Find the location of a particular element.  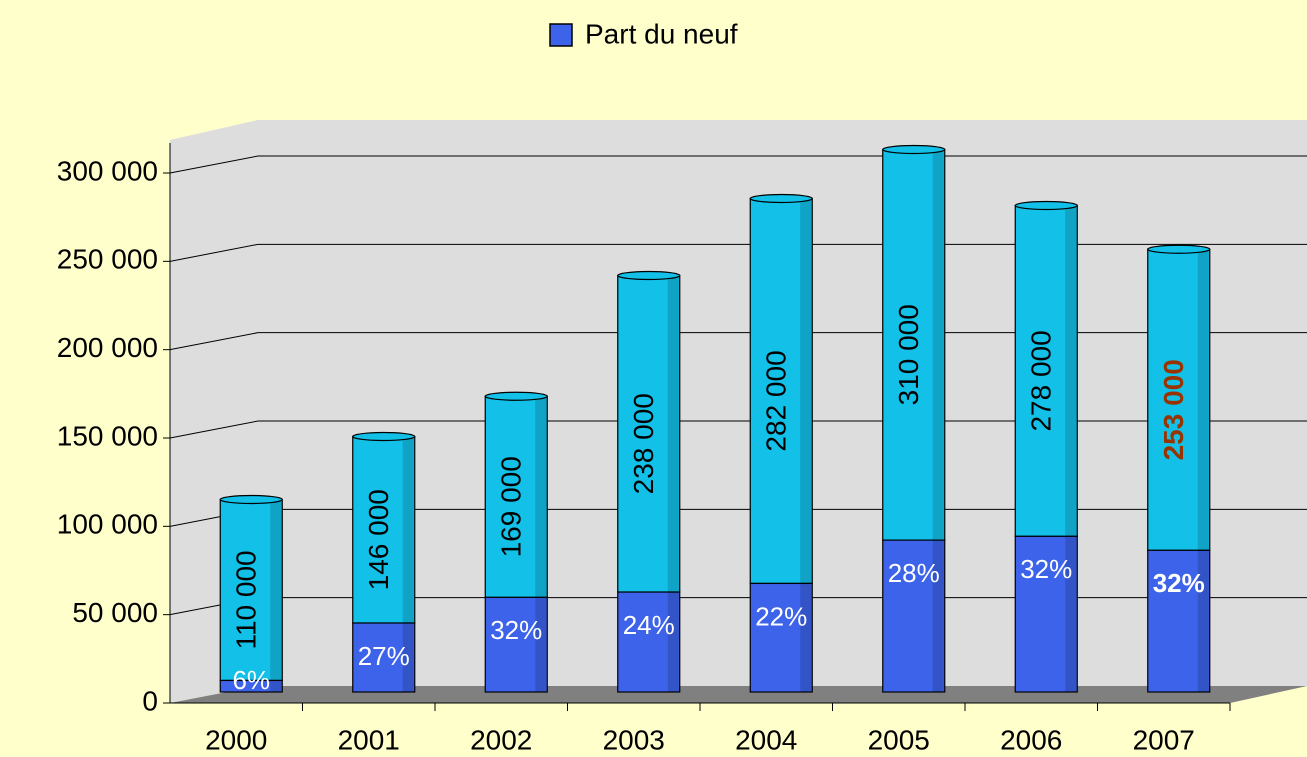

y-tick-label: 300 000 is located at coordinates (107, 170).